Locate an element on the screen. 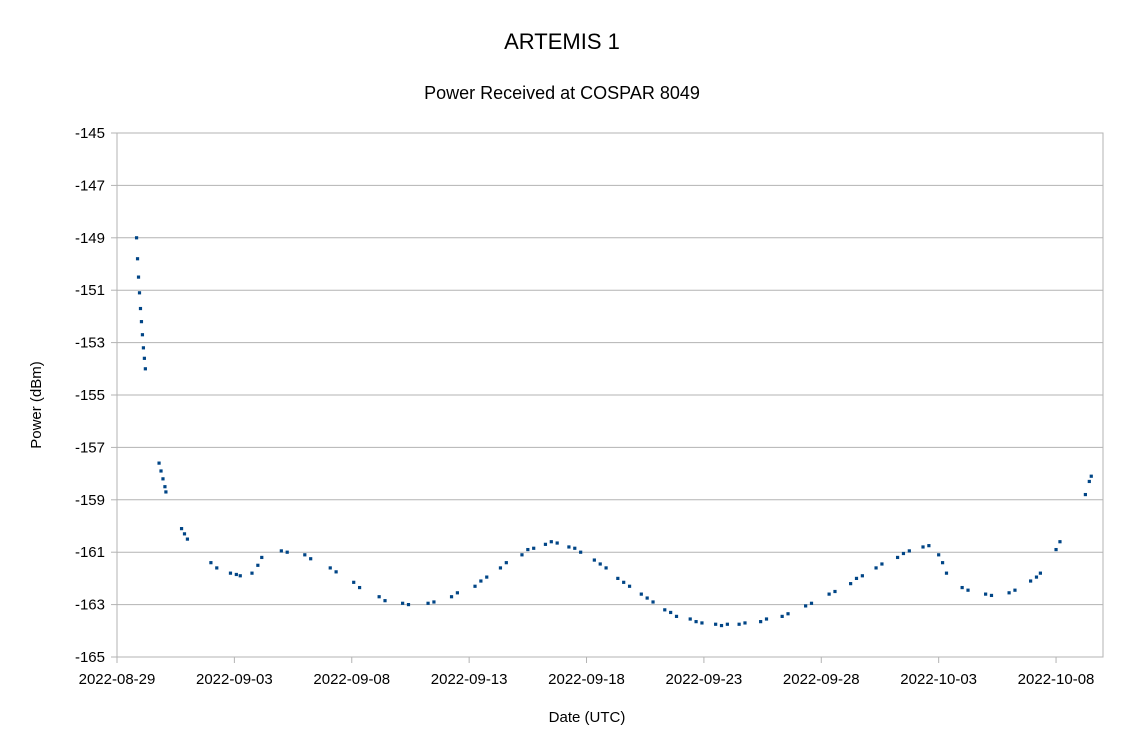  x-tick-label: 2022-10-08 is located at coordinates (1056, 679).